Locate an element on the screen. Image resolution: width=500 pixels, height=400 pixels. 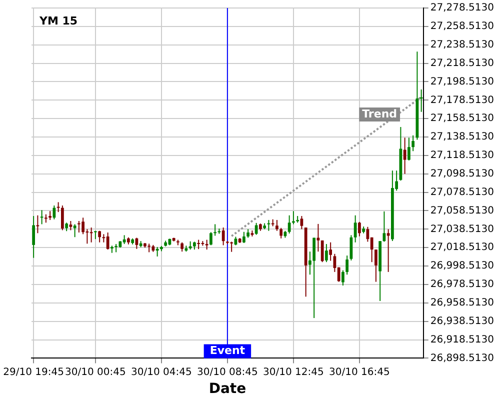
y-tick-label: 27,098.5130 is located at coordinates (462, 174).